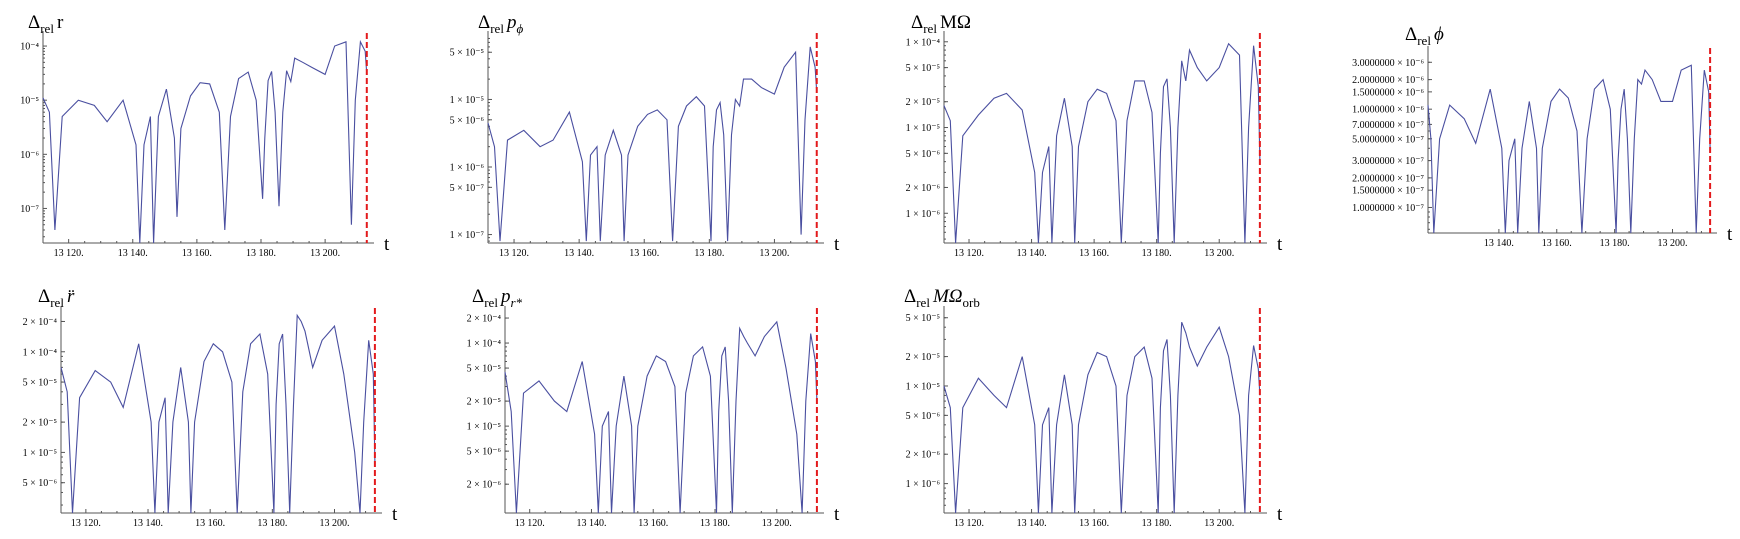 This screenshot has width=1740, height=539. I want to click on y-tick-label: 2.0000000 × 10⁻⁶, so click(1388, 80).